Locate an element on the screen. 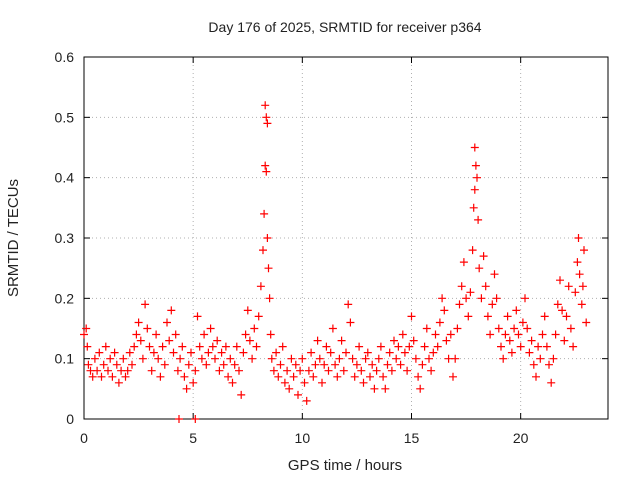  x-tick-label: 0 is located at coordinates (84, 438).